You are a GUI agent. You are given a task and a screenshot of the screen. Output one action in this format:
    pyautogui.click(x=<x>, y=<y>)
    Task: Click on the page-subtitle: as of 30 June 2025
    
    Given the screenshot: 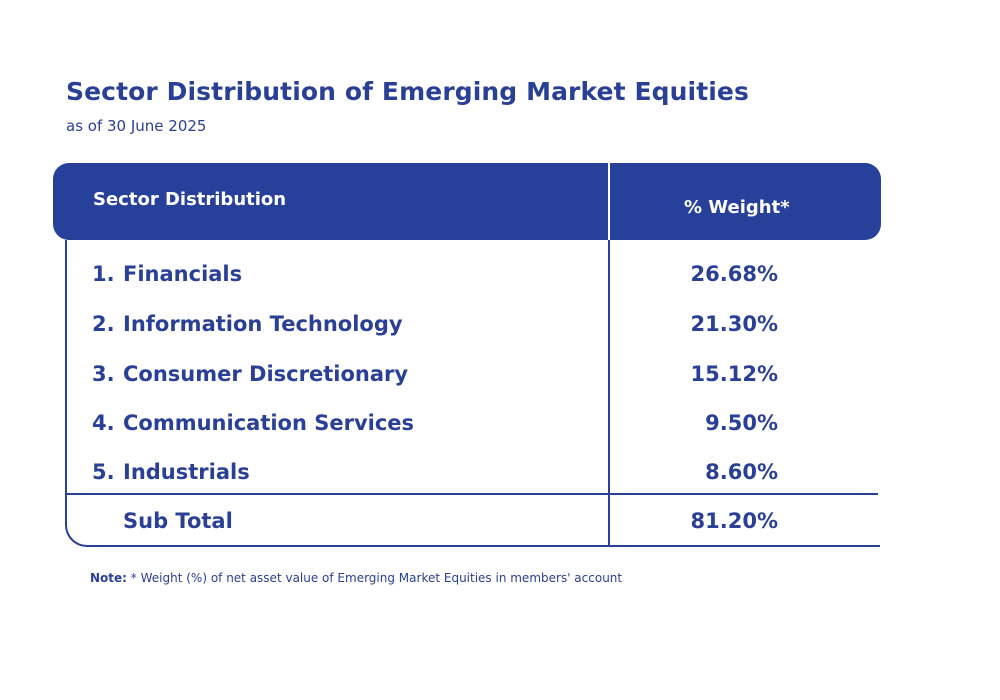 What is the action you would take?
    pyautogui.click(x=136, y=126)
    